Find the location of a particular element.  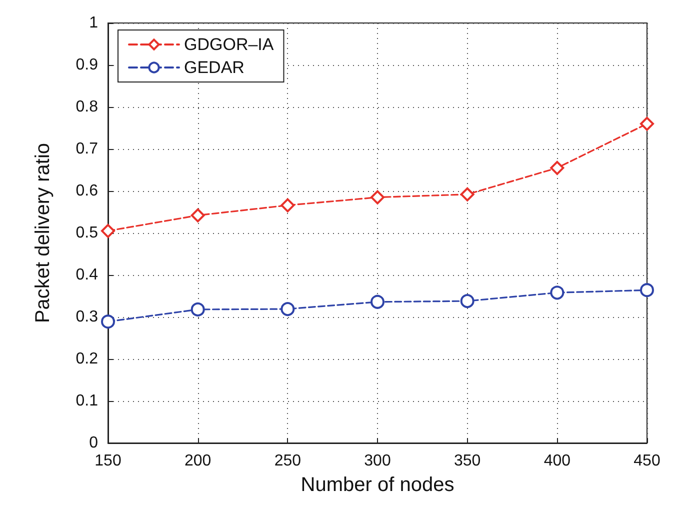

y-tick-label: 0.4 is located at coordinates (87, 275).